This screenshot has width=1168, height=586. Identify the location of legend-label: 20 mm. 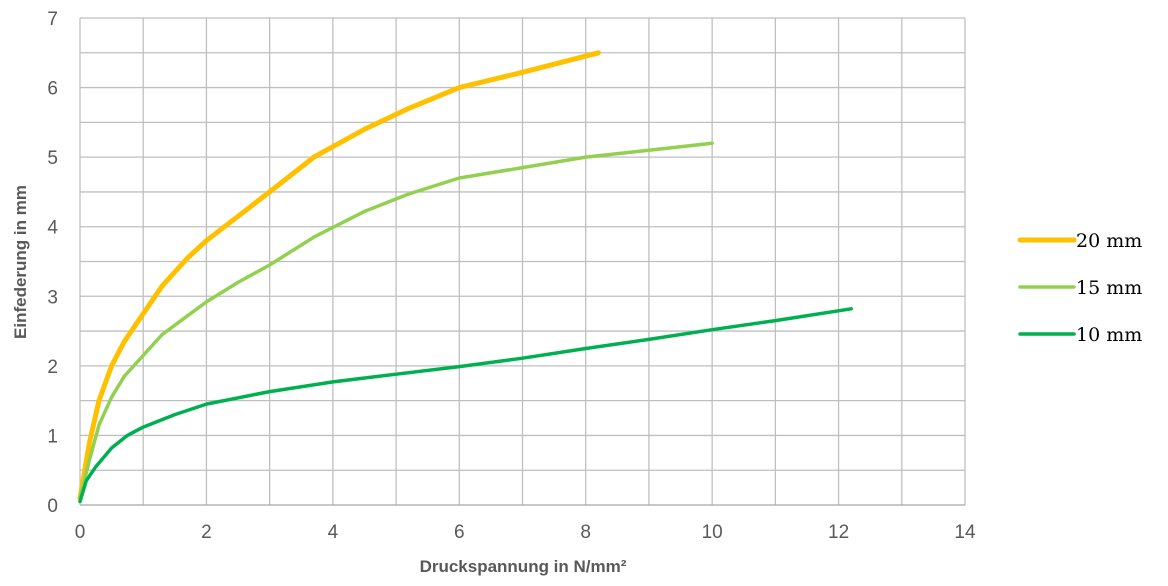
(1109, 241).